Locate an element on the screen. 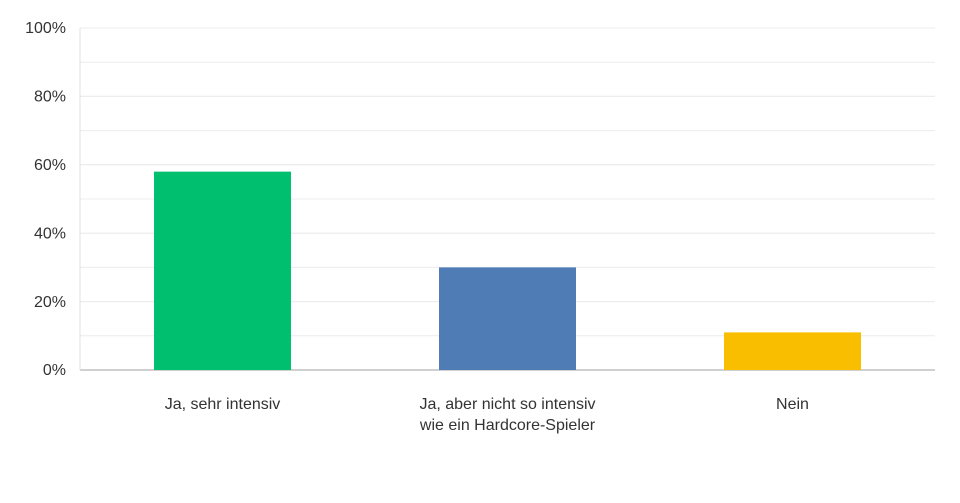  x-tick-label: Nein is located at coordinates (792, 404).